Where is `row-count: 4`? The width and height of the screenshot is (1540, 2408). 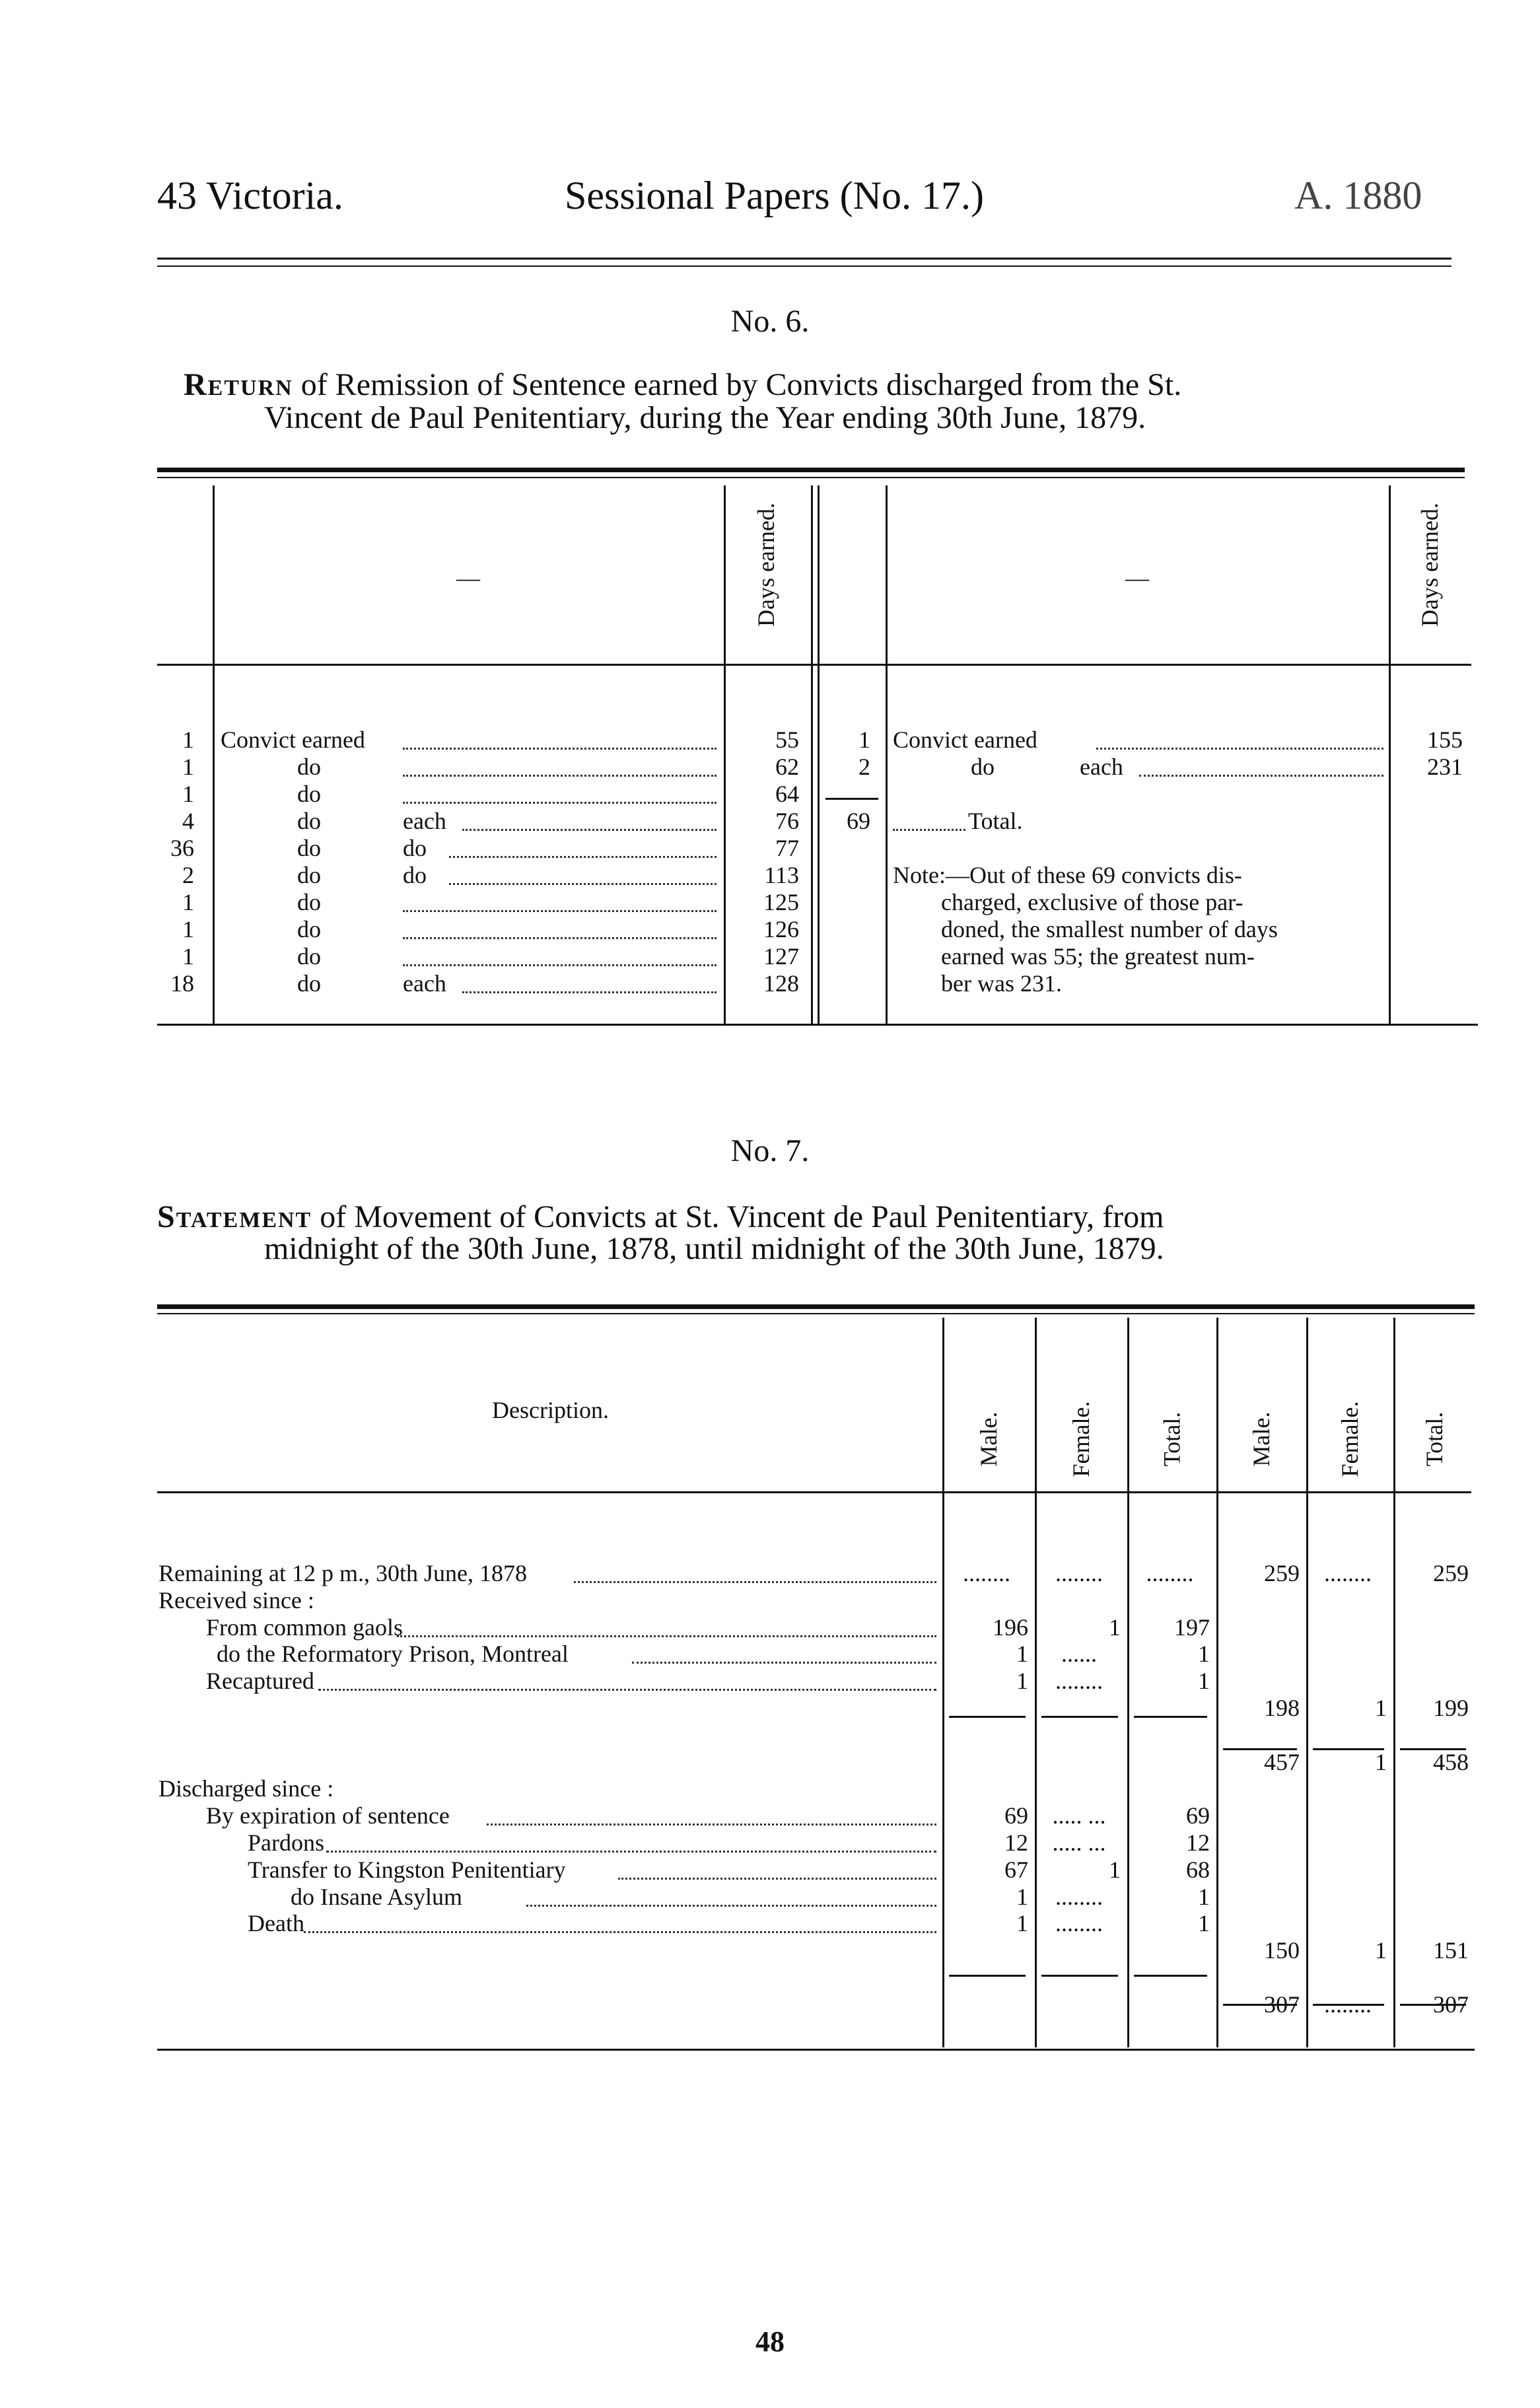
row-count: 4 is located at coordinates (188, 821).